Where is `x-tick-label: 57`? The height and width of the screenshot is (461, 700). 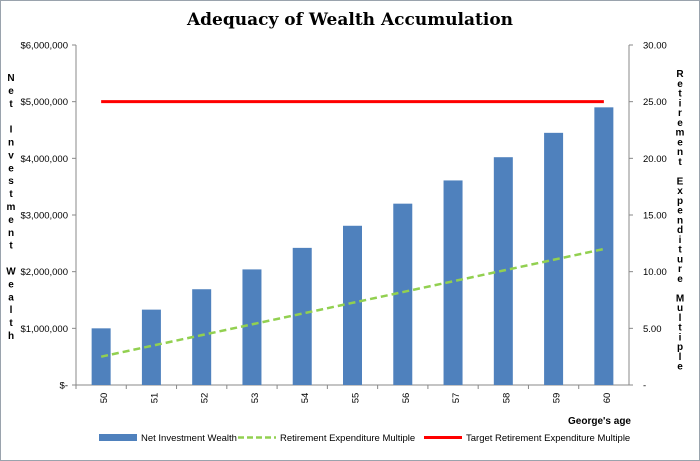 x-tick-label: 57 is located at coordinates (456, 398).